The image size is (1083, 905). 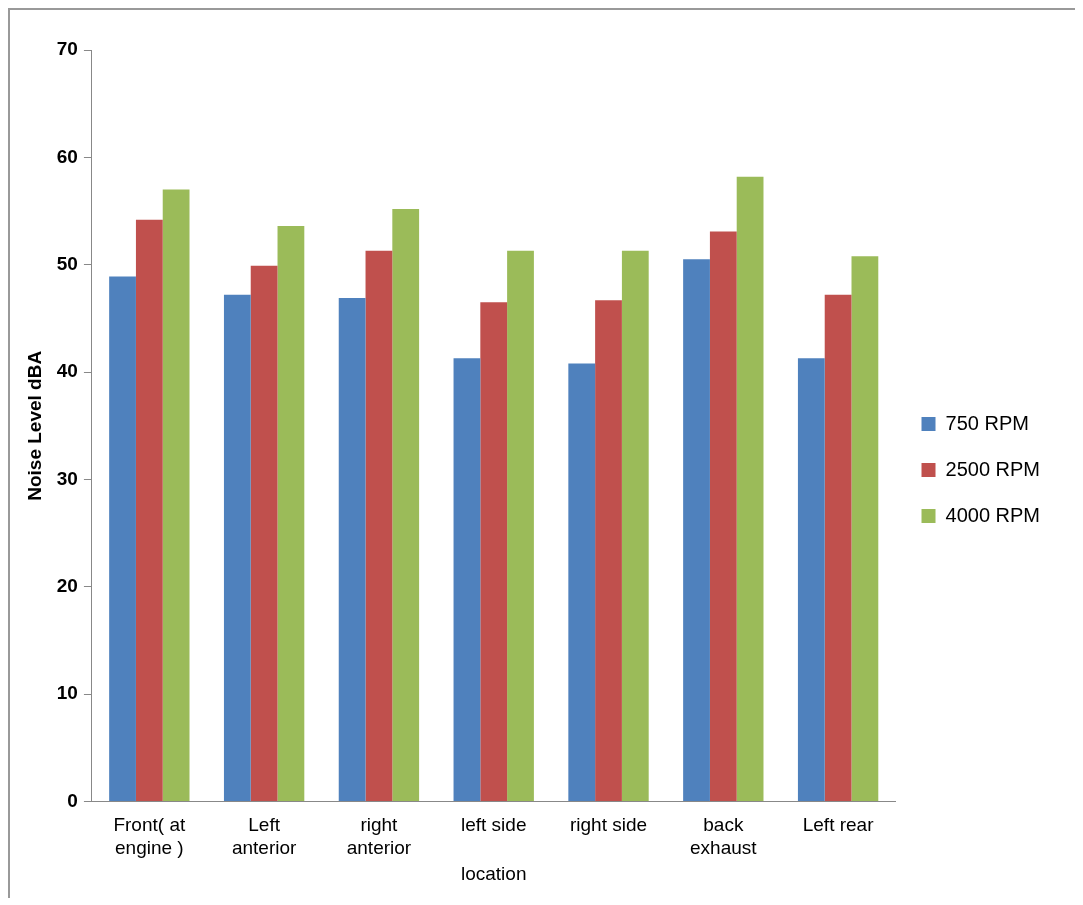 I want to click on y-tick-label: 0, so click(x=72, y=800).